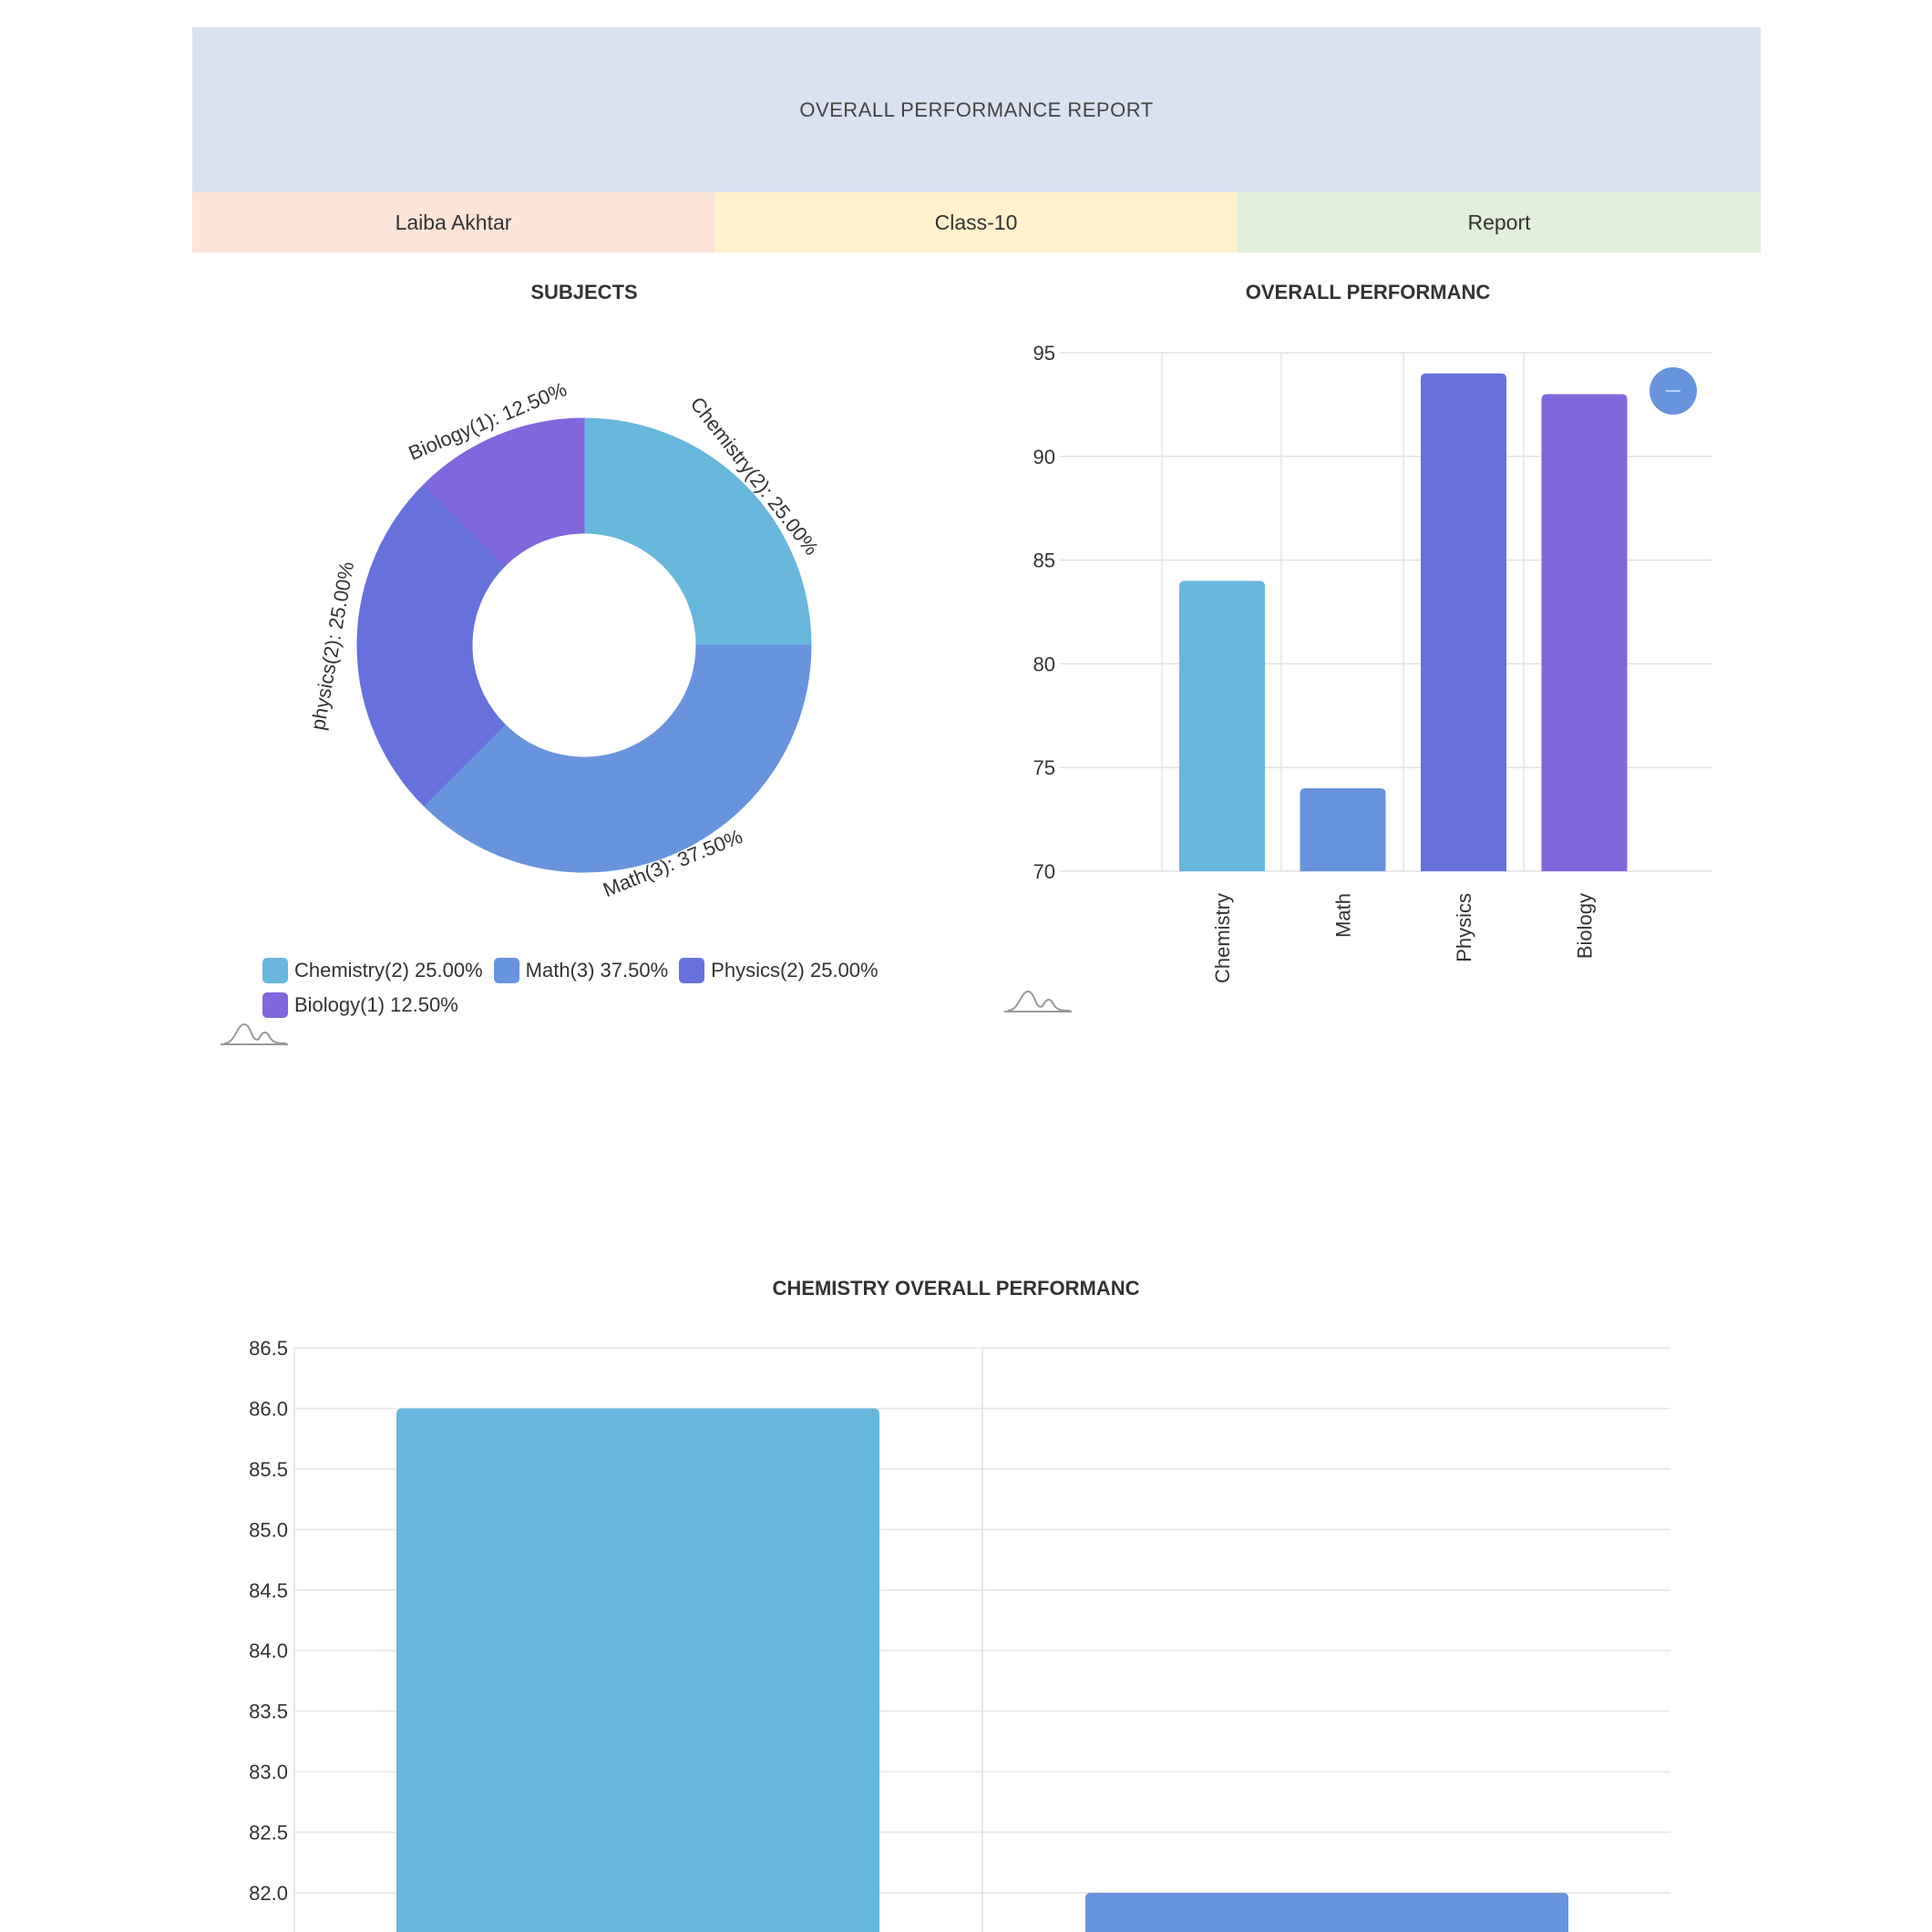 This screenshot has height=1932, width=1932. I want to click on y-tick-label: 90, so click(1044, 457).